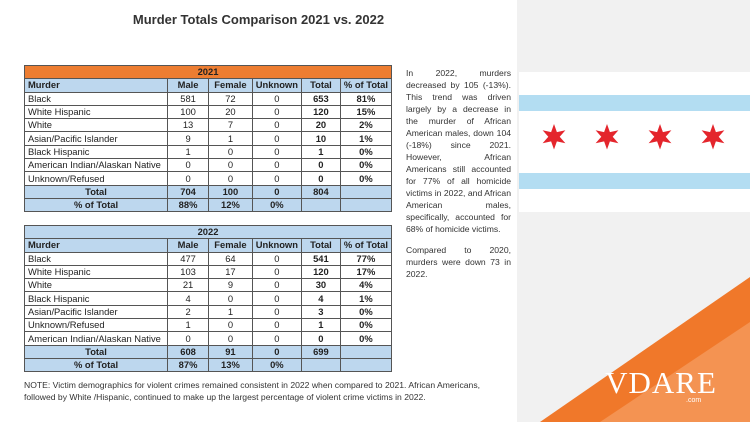 The height and width of the screenshot is (422, 750). Describe the element at coordinates (230, 191) in the screenshot. I see `total-female: 100` at that location.